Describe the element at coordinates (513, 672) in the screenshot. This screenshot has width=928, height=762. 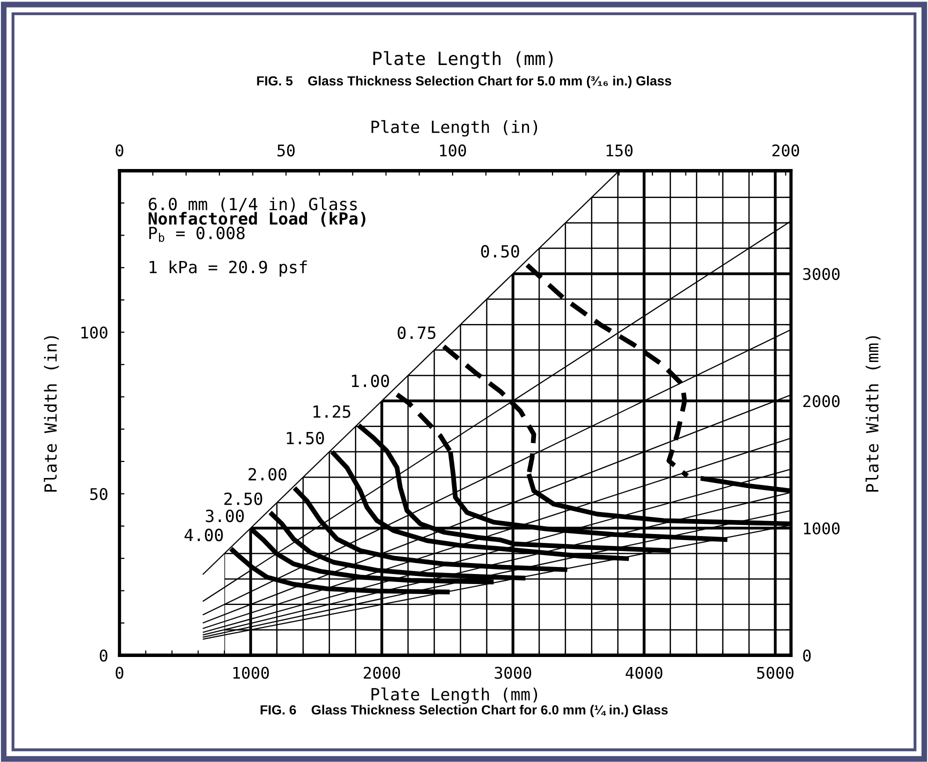
I see `x-tick-label: 3000` at that location.